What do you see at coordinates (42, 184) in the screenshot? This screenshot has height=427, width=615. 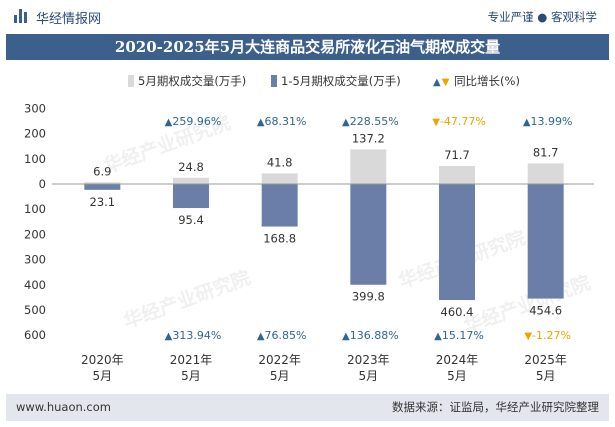 I see `y-tick-label: 0` at bounding box center [42, 184].